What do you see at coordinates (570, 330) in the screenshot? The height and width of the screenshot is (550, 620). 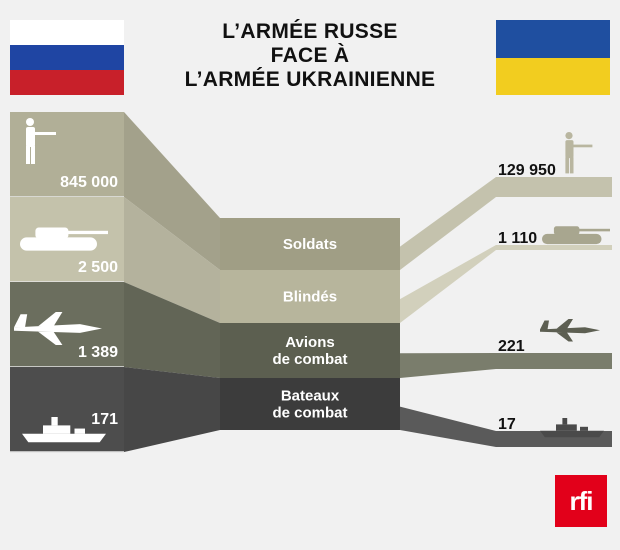 I see `fighter-jet-icon` at bounding box center [570, 330].